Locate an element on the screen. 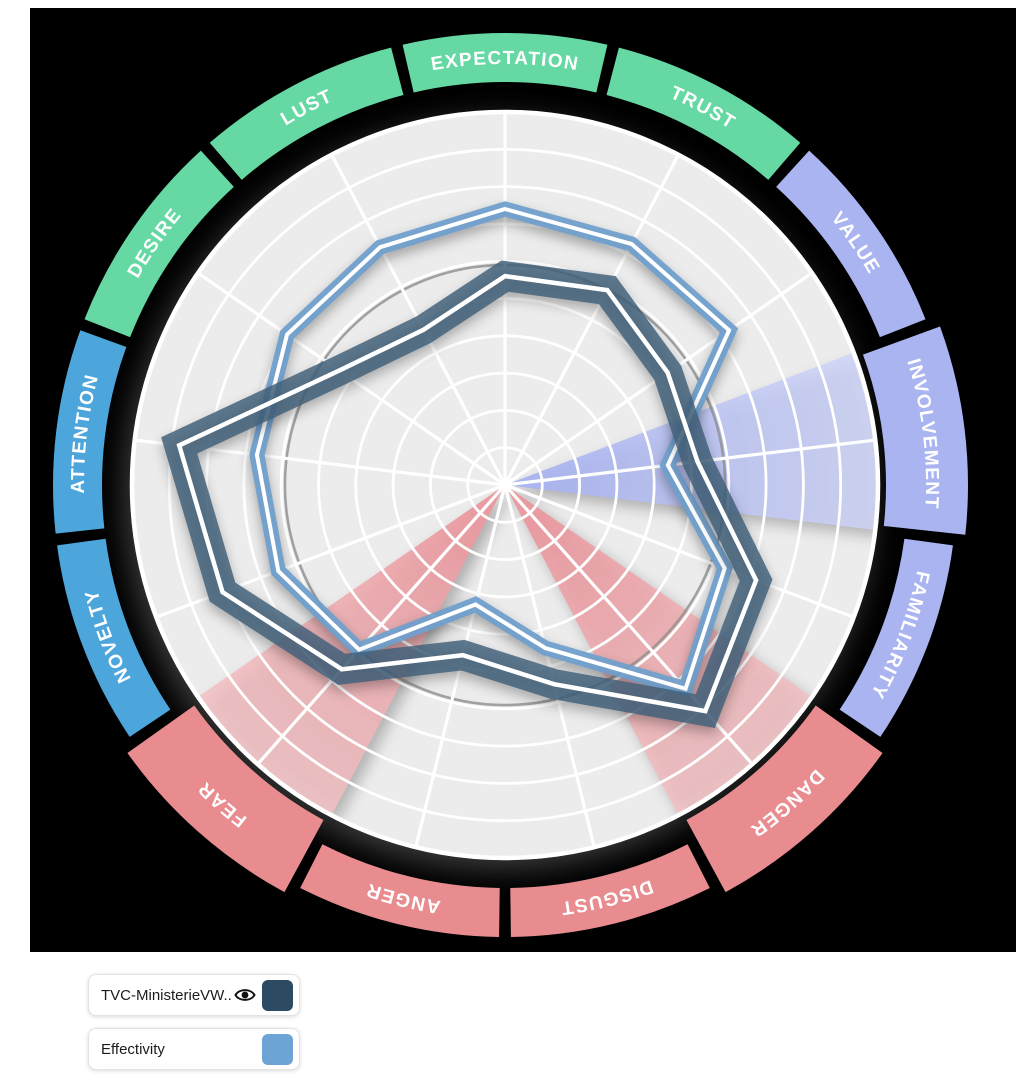  ring-segment-danger is located at coordinates (784, 799).